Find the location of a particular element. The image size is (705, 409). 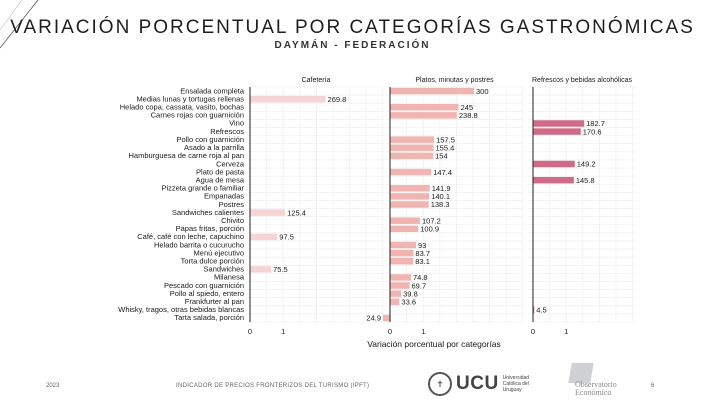

footer-year: 2023 is located at coordinates (53, 386).